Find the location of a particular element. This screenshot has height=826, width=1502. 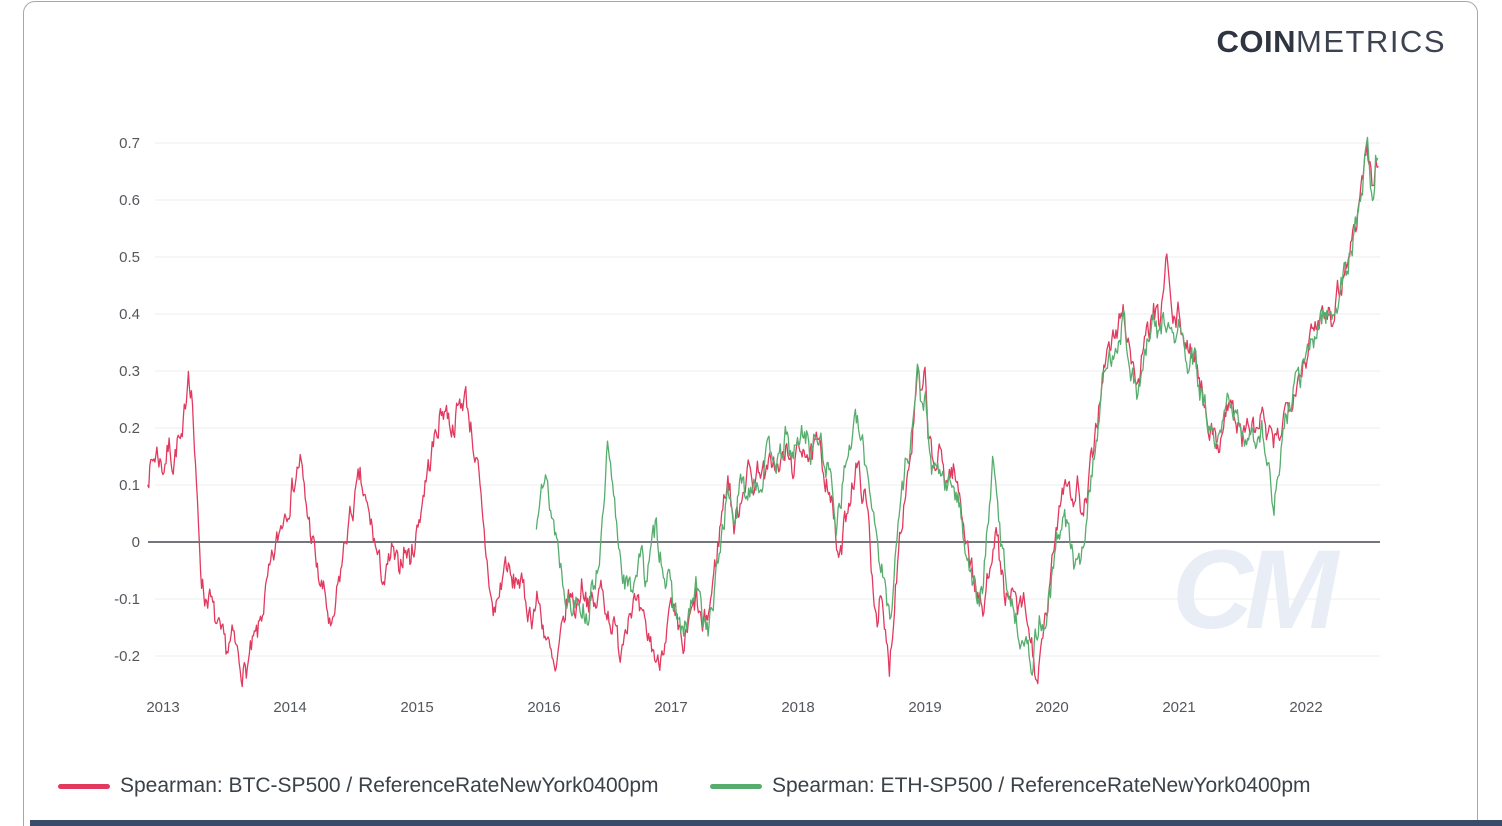

svg-text: 2021 is located at coordinates (1178, 707).